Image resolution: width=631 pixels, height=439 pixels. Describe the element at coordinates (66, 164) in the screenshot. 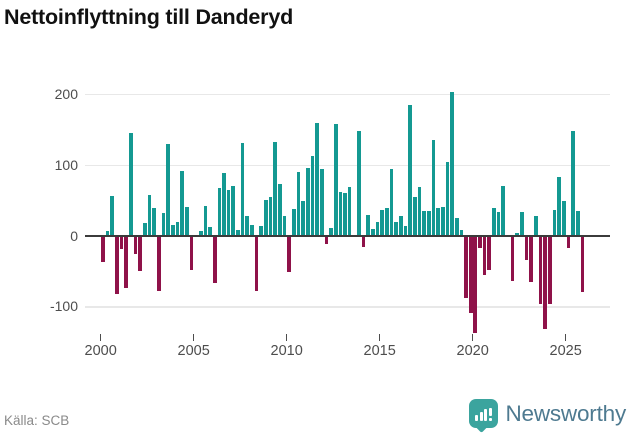

I see `y-axis-tick-label: 100` at that location.